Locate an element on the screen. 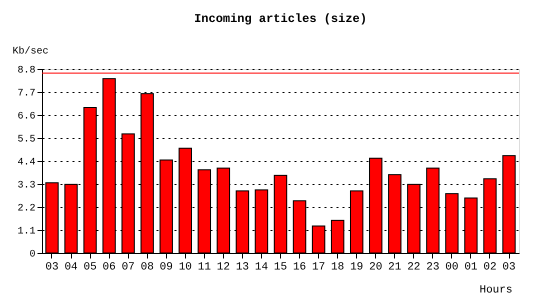  y-tick-label: 7.7 is located at coordinates (26, 94).